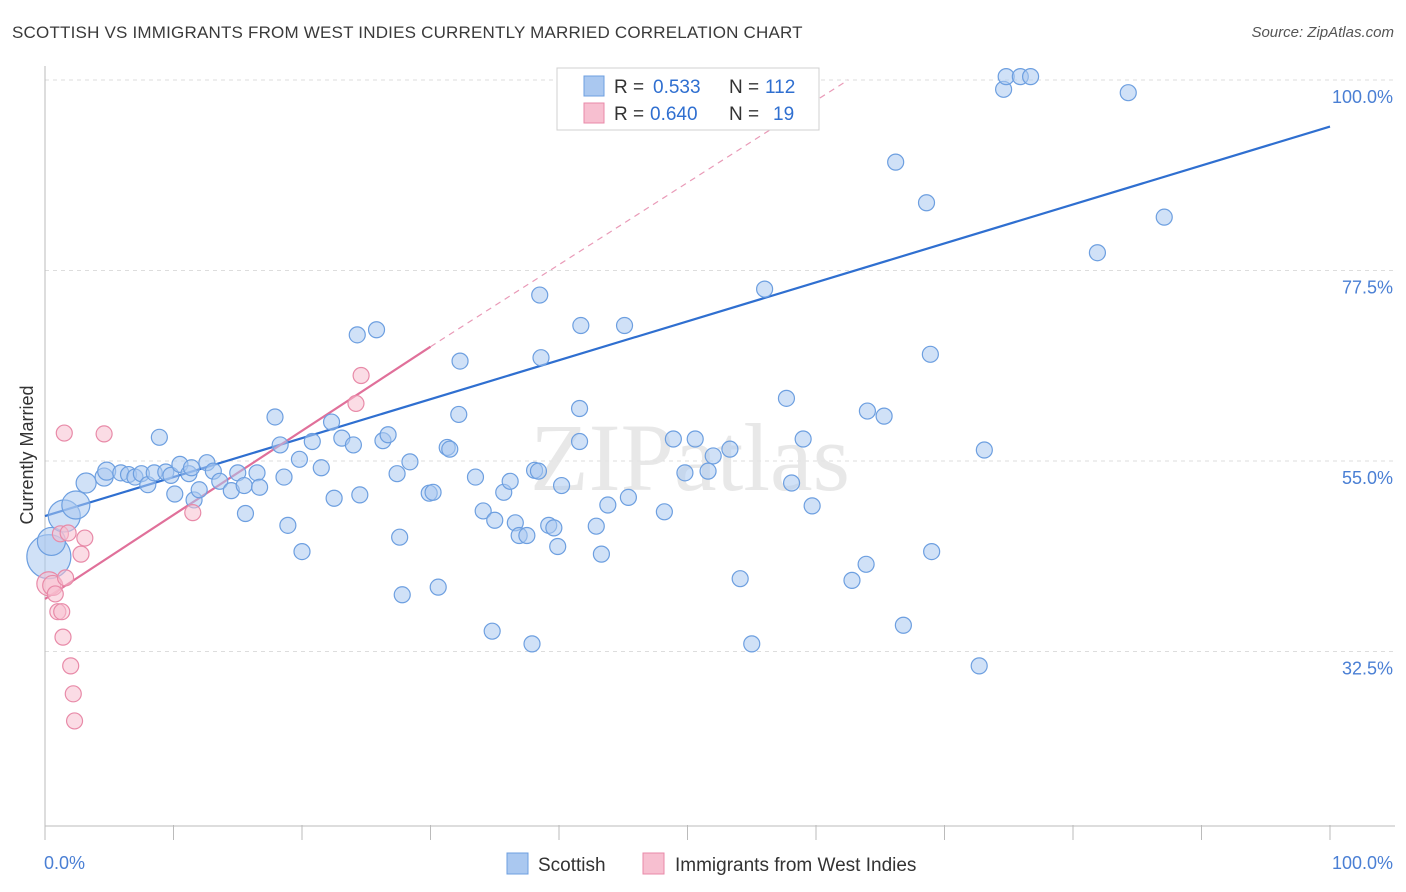  What do you see at coordinates (594, 86) in the screenshot?
I see `legend-swatch-scottish` at bounding box center [594, 86].